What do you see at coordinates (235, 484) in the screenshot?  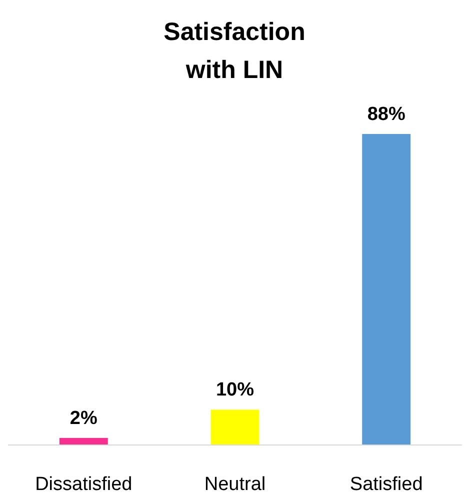 I see `x-tick-label: Neutral` at bounding box center [235, 484].